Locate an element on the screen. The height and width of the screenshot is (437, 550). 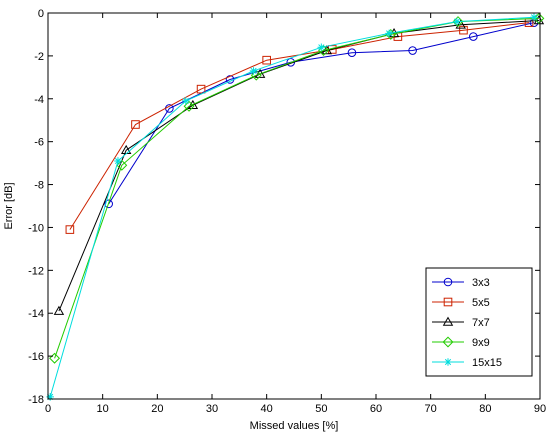
legend-label-15x15: 15x15 is located at coordinates (487, 363).